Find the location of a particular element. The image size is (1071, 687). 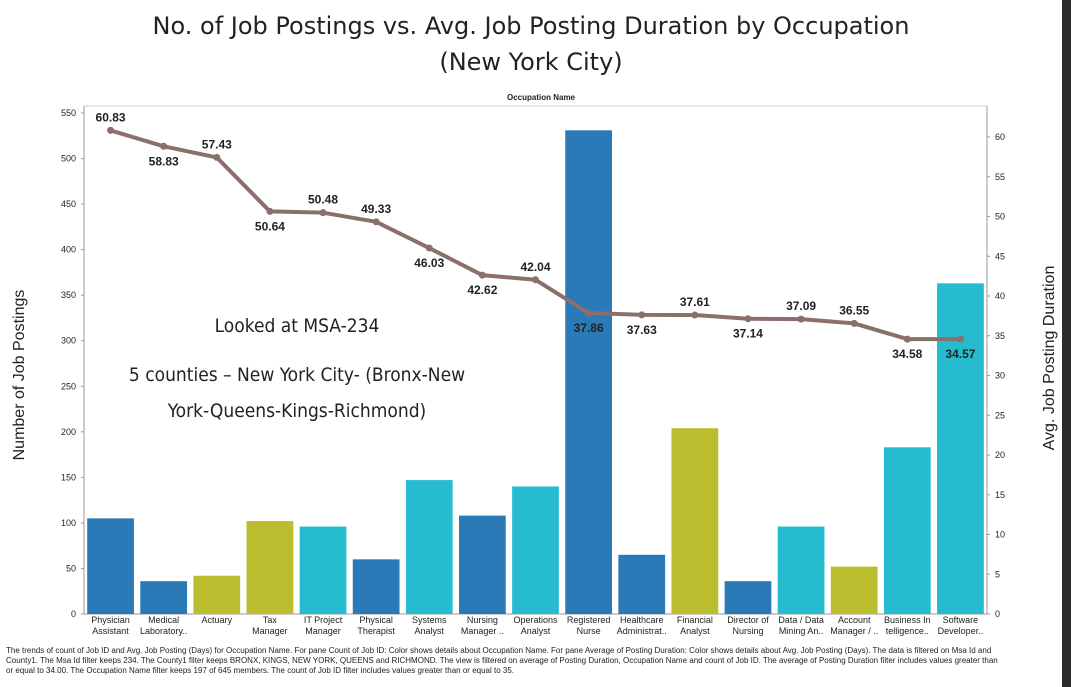

category-label: Healthcare Administrat.. is located at coordinates (642, 625).